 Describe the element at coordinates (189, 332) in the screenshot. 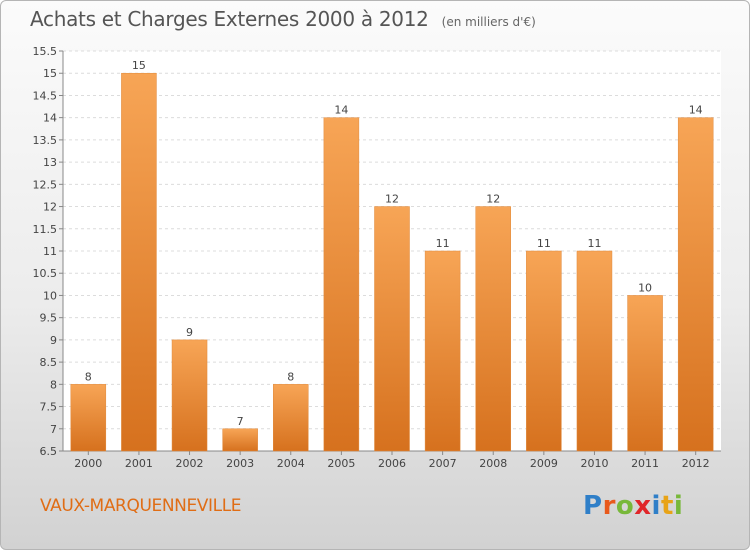

I see `data-label: 9` at that location.